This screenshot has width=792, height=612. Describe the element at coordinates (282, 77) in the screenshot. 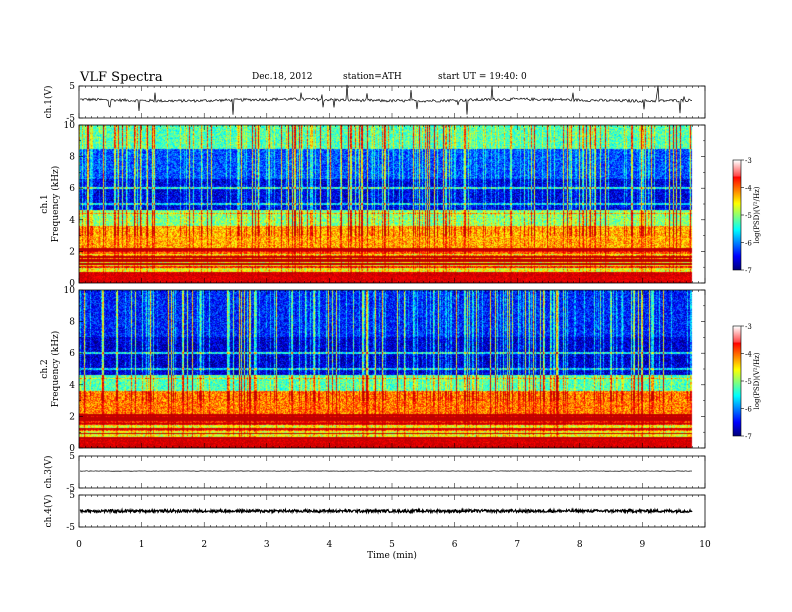

I see `date-label: Dec.18, 2012` at that location.